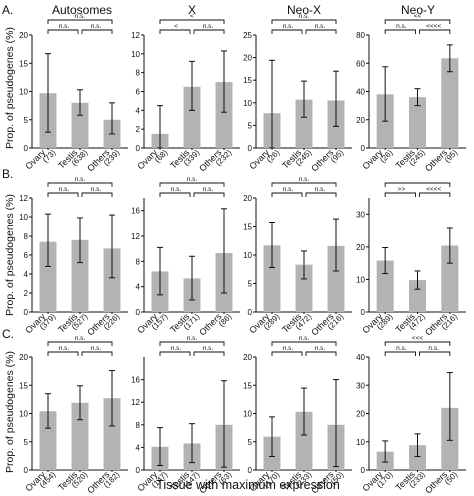  What do you see at coordinates (8, 334) in the screenshot?
I see `row-label-c: C.` at bounding box center [8, 334].